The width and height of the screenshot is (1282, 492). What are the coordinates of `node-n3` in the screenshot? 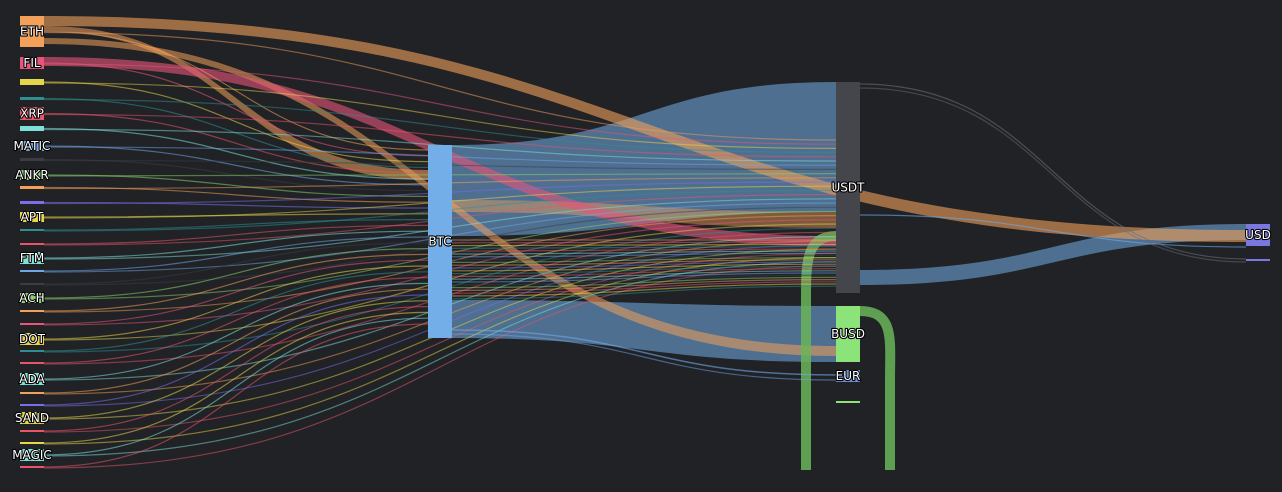 It's located at (32, 82).